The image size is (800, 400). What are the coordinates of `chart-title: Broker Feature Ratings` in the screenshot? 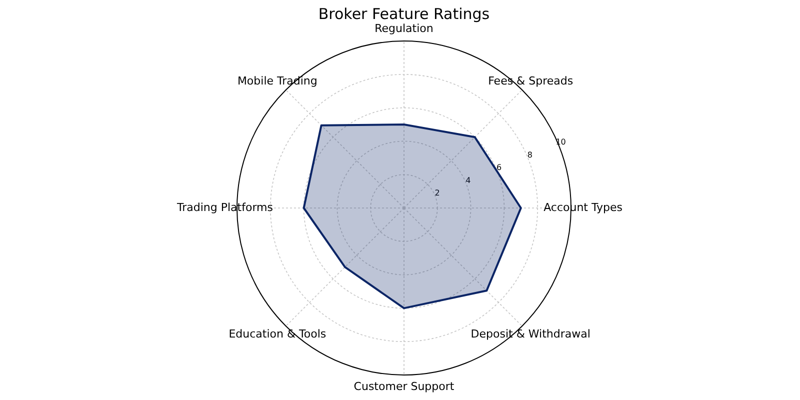 It's located at (404, 13).